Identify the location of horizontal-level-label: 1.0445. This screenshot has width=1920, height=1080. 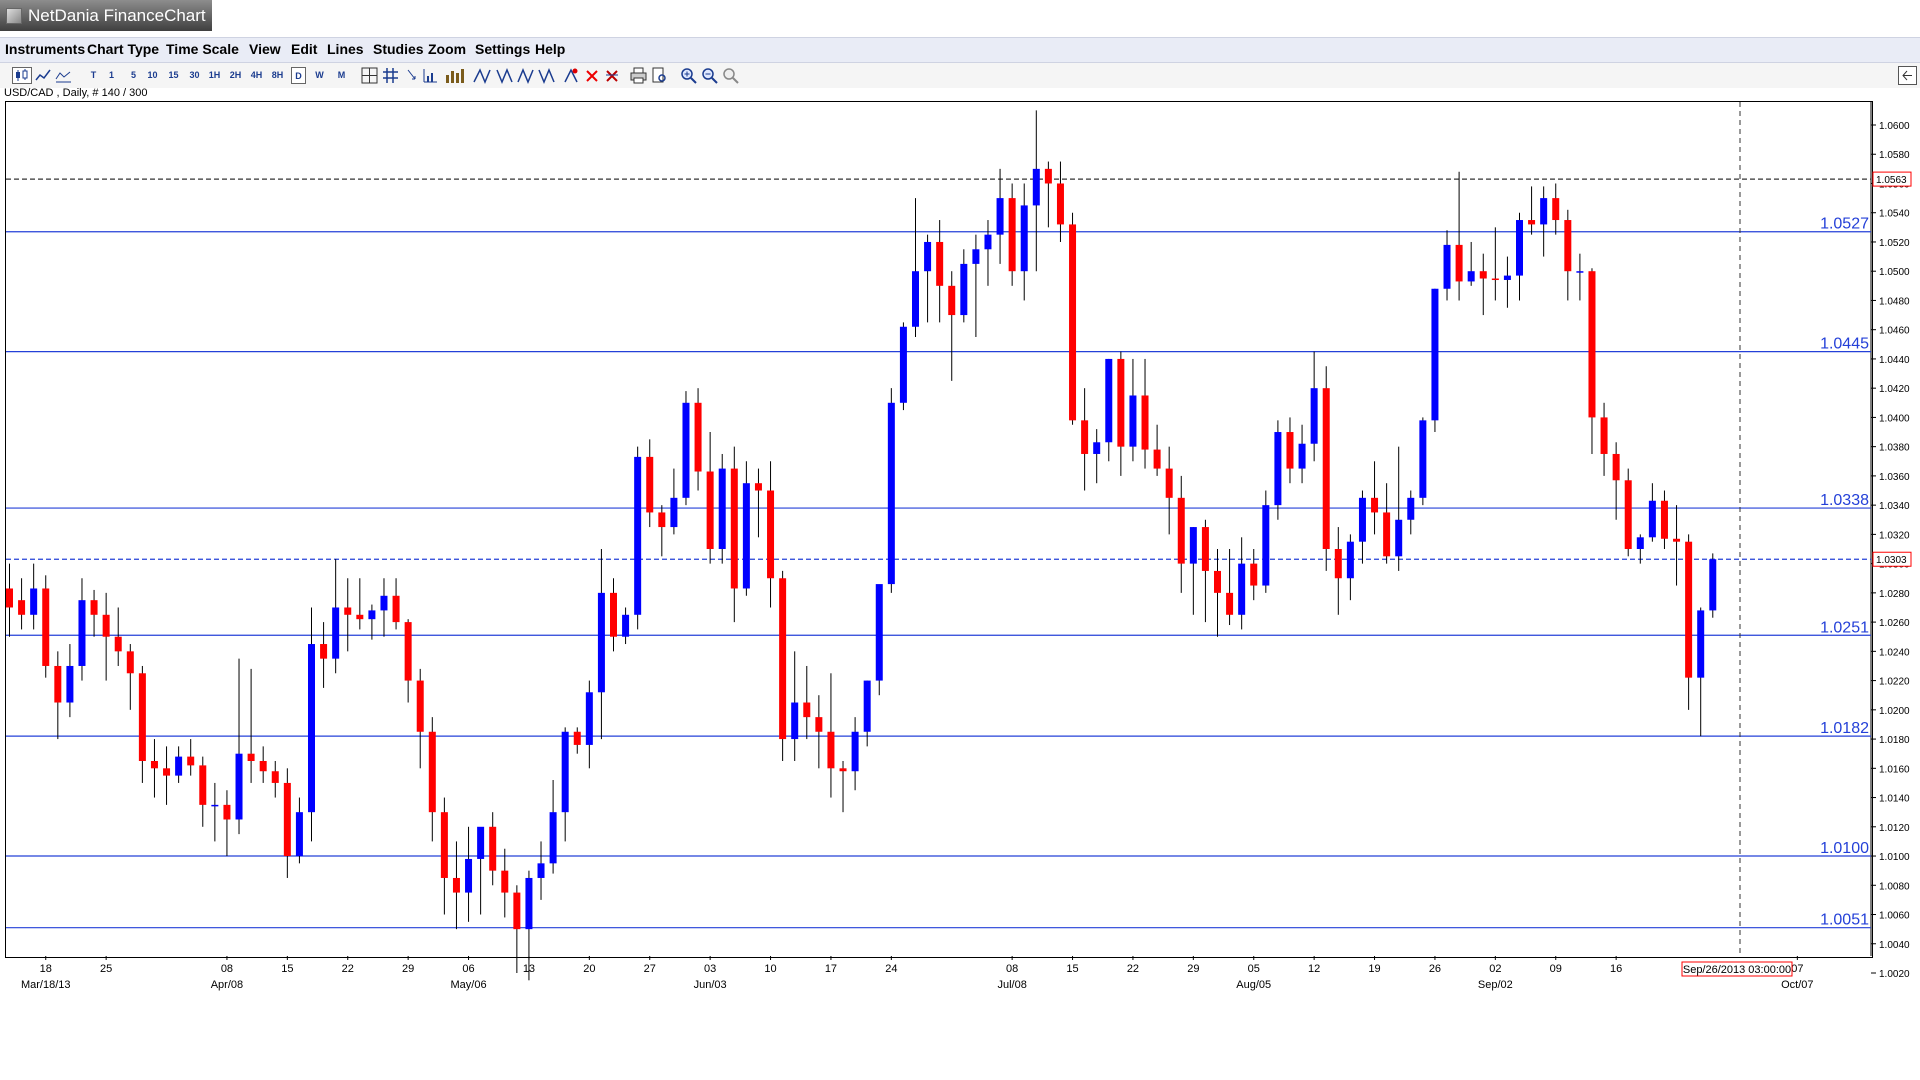
(1844, 344).